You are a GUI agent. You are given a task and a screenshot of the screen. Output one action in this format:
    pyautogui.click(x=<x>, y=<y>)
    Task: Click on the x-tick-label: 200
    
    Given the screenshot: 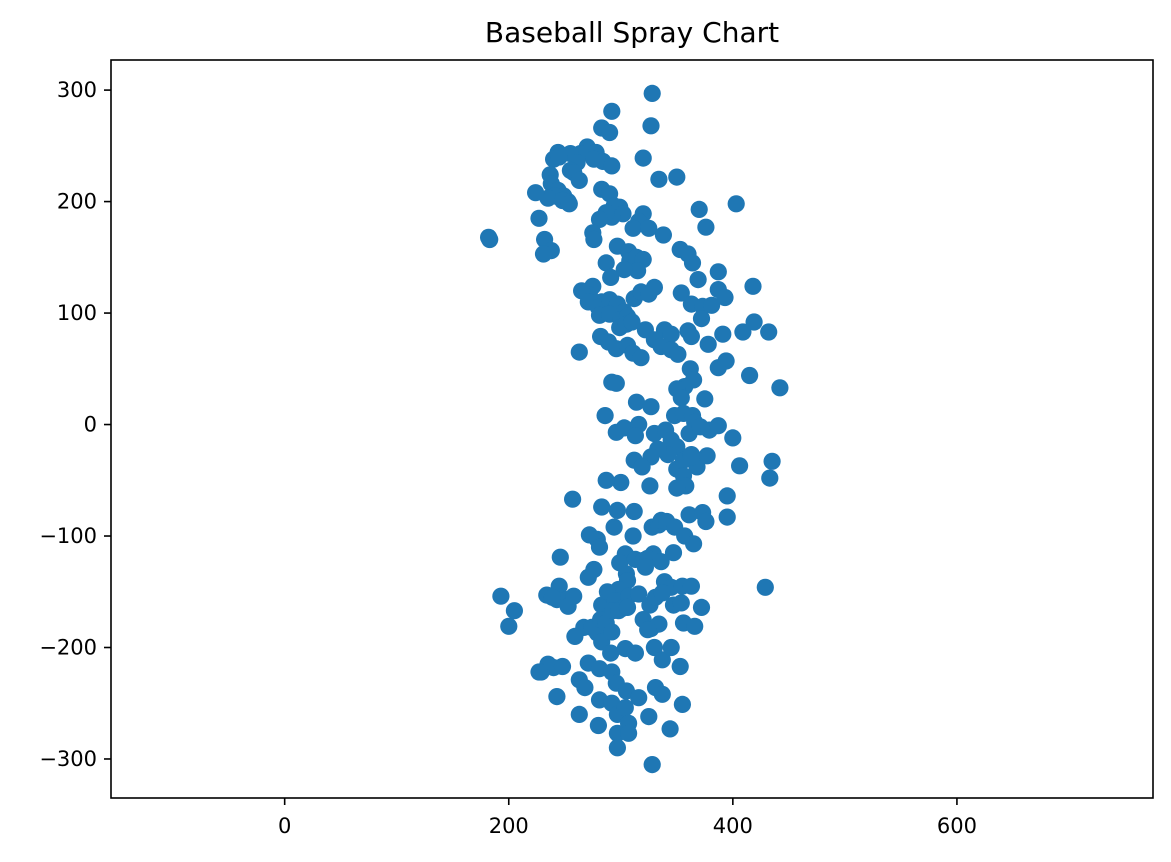 What is the action you would take?
    pyautogui.click(x=509, y=826)
    